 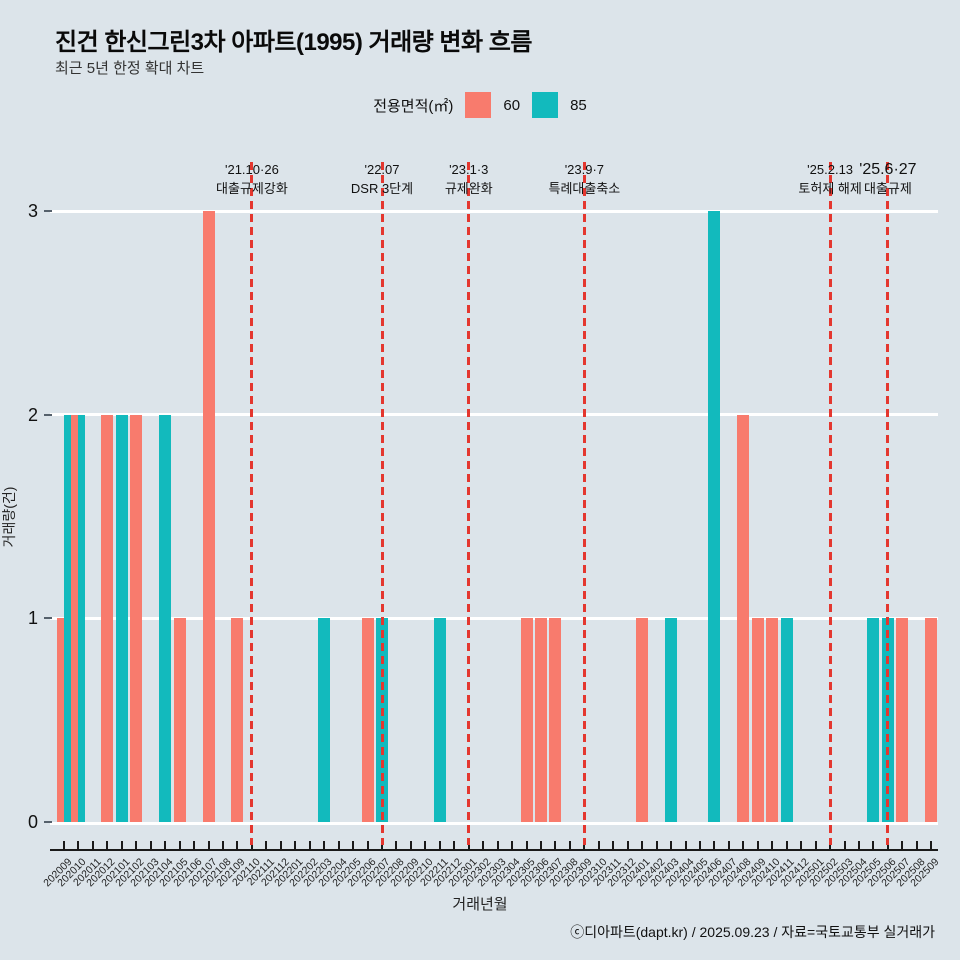 What do you see at coordinates (887, 188) in the screenshot?
I see `event-label-202506: 대출규제` at bounding box center [887, 188].